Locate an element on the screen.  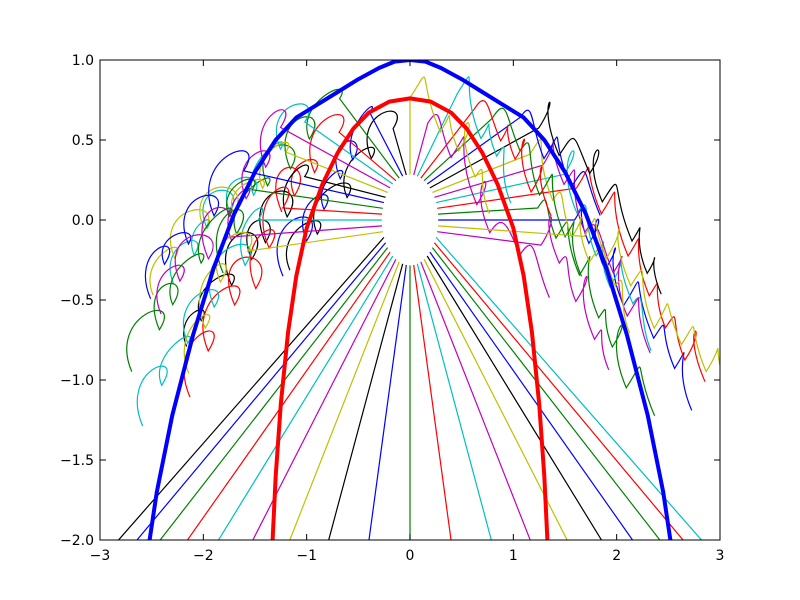
x-tick-label: −3 is located at coordinates (100, 556).